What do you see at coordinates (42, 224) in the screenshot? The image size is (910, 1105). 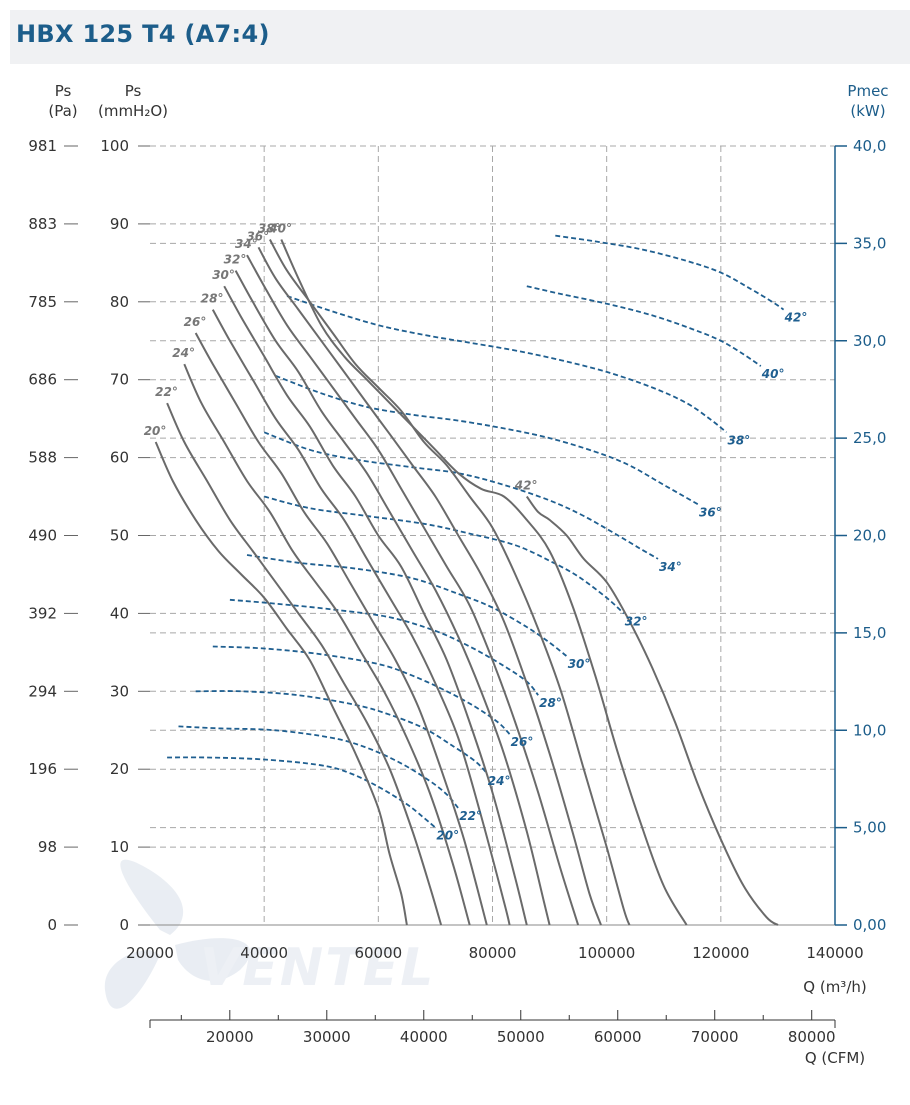 I see `left-outer-tick-label-883: 883` at bounding box center [42, 224].